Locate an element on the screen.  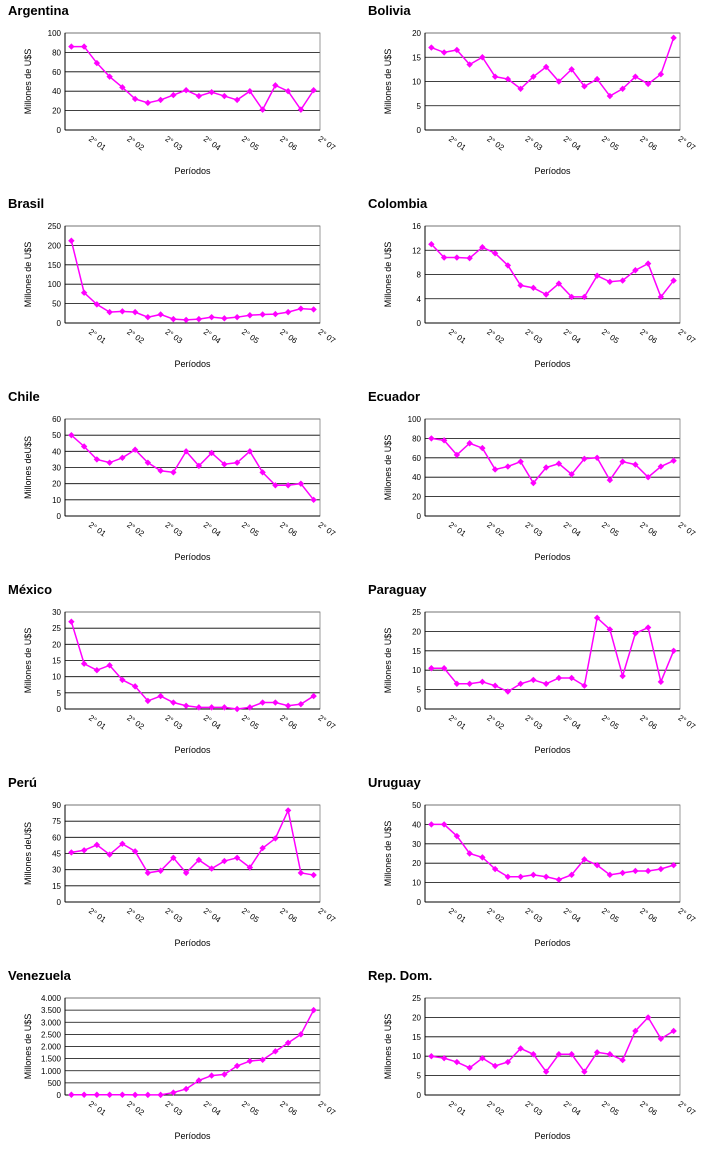
y-tick-label: 3.000 is located at coordinates (51, 1022).